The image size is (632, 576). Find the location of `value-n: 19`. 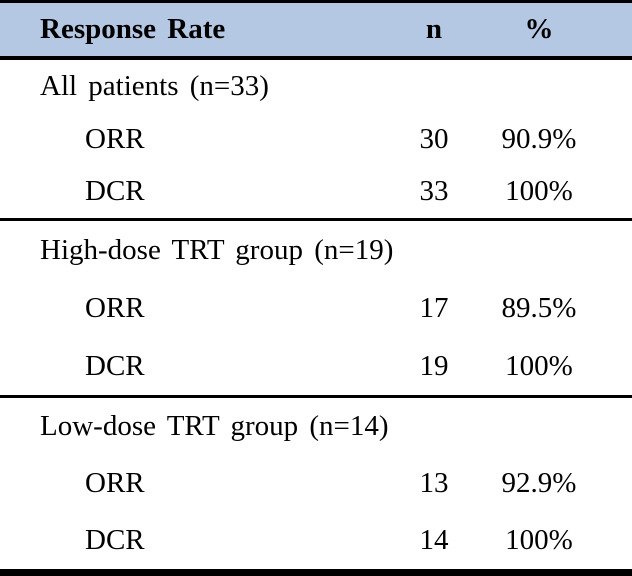

value-n: 19 is located at coordinates (434, 365).